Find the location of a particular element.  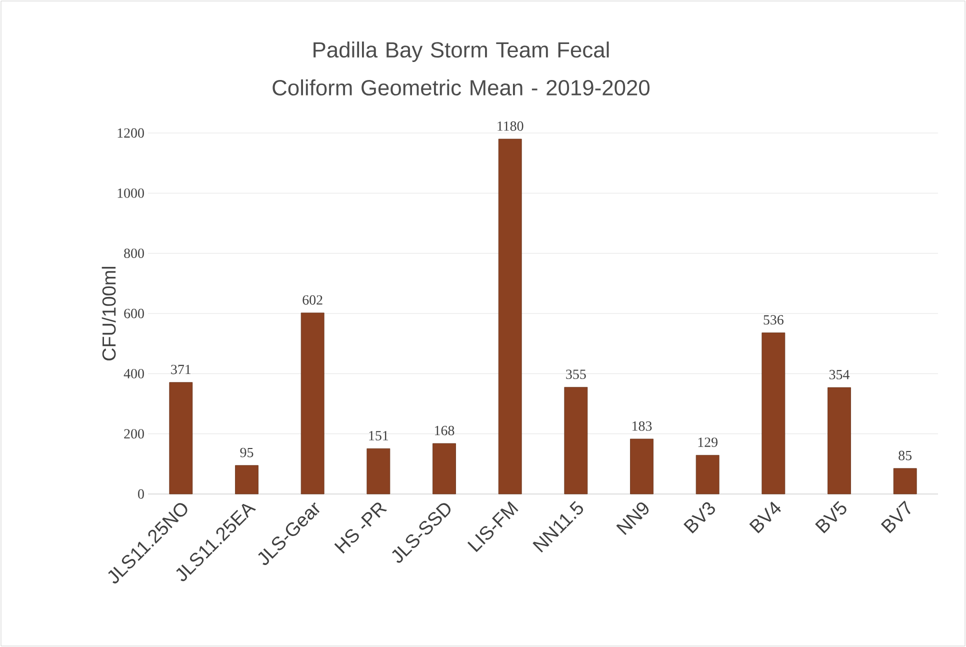

y-tick-label: 600 is located at coordinates (134, 313).